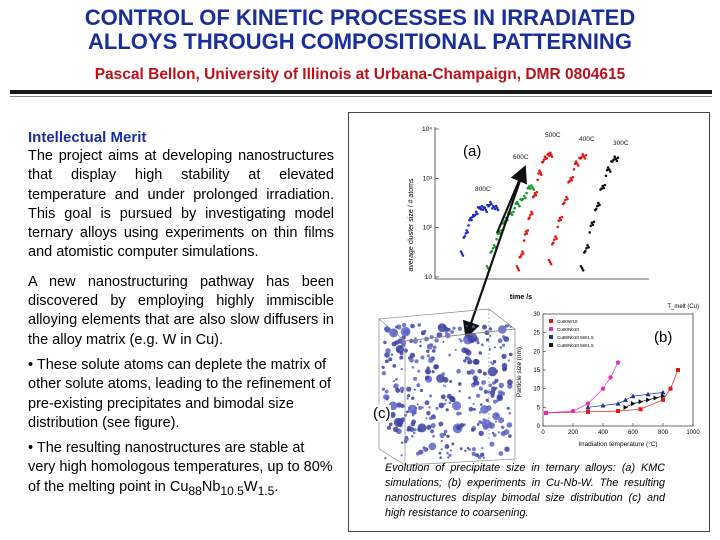 Image resolution: width=720 pixels, height=540 pixels. Describe the element at coordinates (663, 433) in the screenshot. I see `chart-b-xtick-label: 800` at that location.